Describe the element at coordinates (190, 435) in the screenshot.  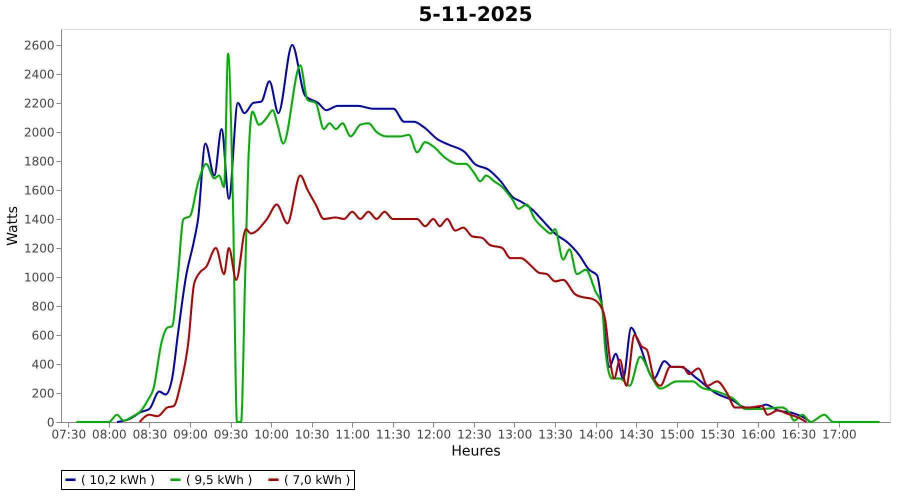
I see `x-tick-label: 09:00` at that location.